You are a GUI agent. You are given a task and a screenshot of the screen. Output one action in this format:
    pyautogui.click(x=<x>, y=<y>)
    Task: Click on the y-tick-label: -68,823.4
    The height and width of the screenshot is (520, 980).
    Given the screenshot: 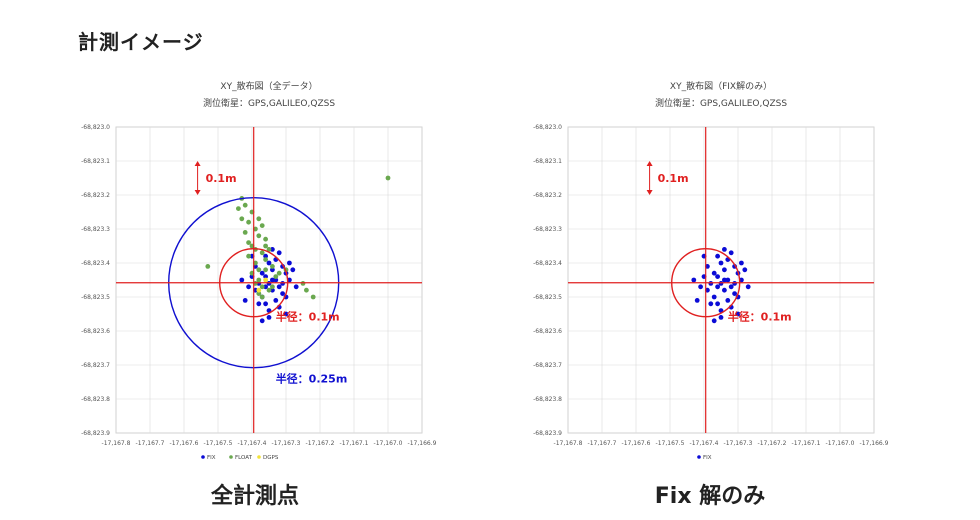 What is the action you would take?
    pyautogui.click(x=95, y=263)
    